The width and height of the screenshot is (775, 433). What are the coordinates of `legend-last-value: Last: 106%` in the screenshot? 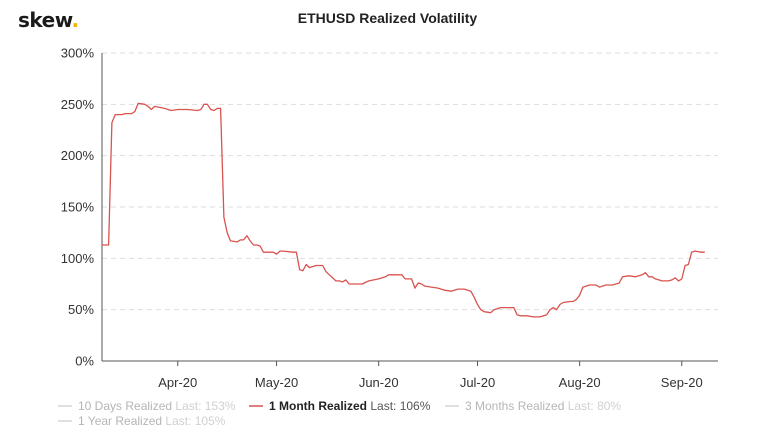 It's located at (400, 406).